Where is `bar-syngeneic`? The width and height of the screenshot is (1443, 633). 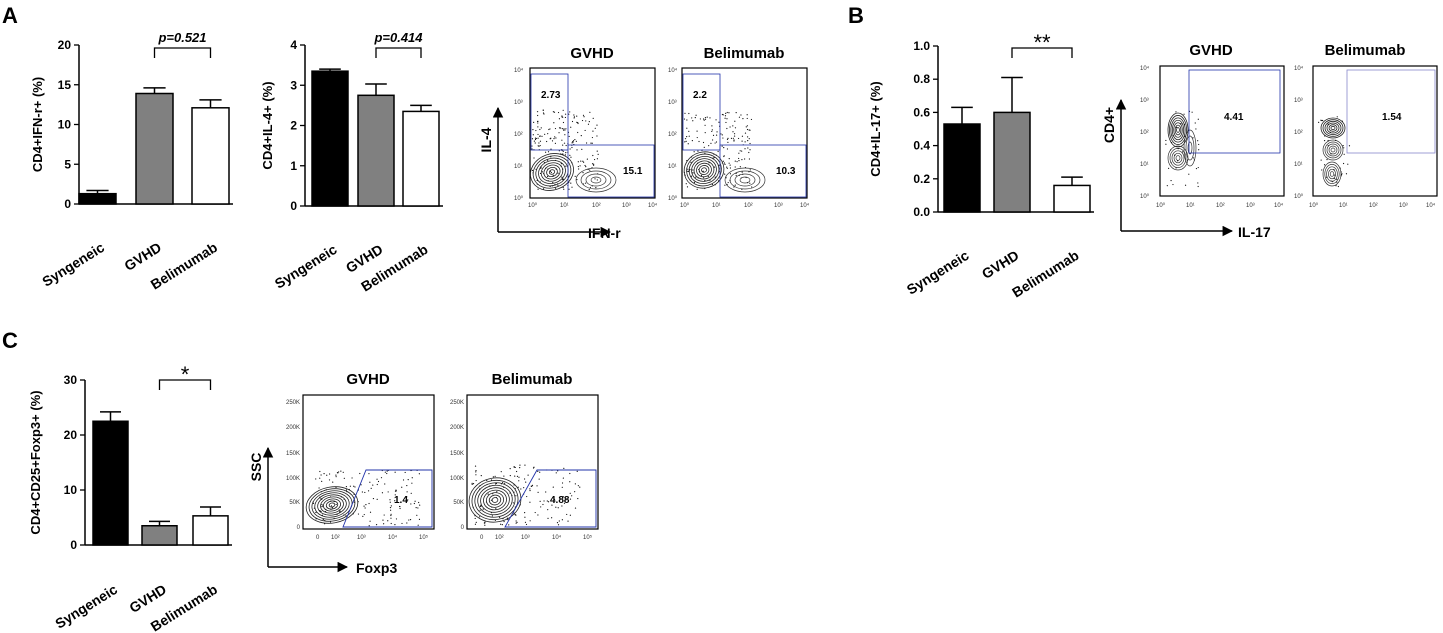 bar-syngeneic is located at coordinates (962, 168).